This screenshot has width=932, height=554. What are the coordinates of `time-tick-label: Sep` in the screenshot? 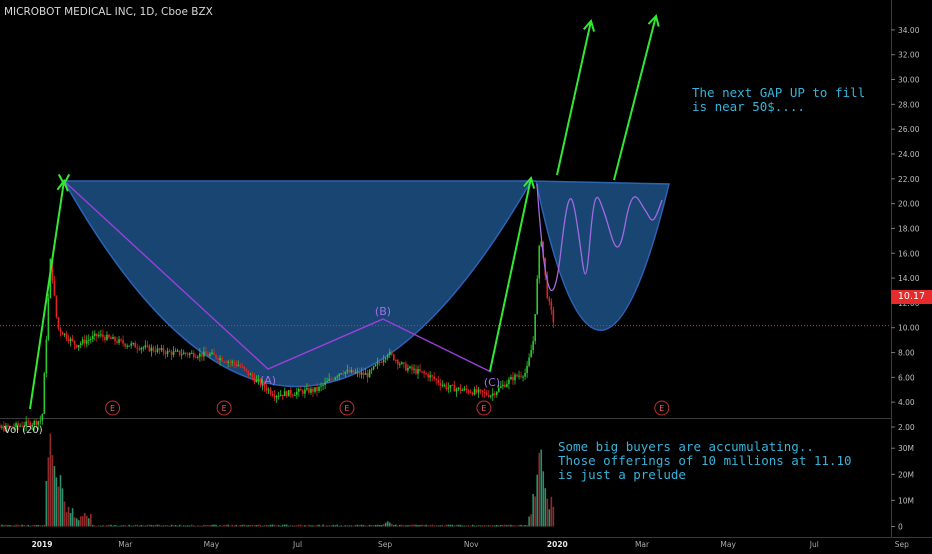 It's located at (385, 544).